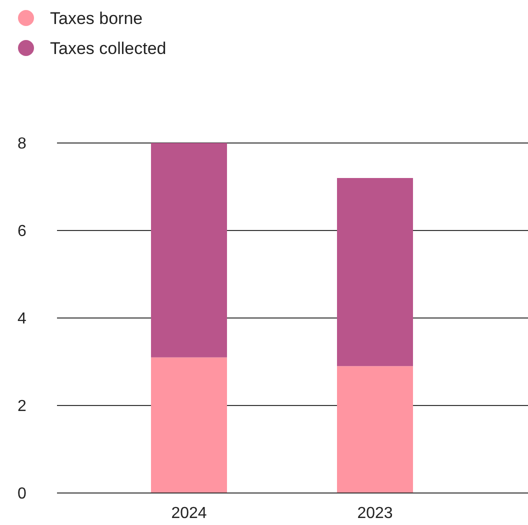  Describe the element at coordinates (22, 319) in the screenshot. I see `y-tick-label: 4` at that location.